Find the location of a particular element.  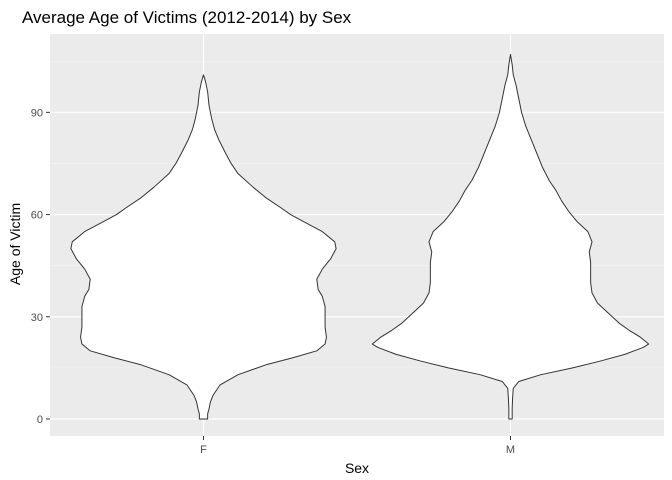

x-tick-label-F: F is located at coordinates (203, 450).